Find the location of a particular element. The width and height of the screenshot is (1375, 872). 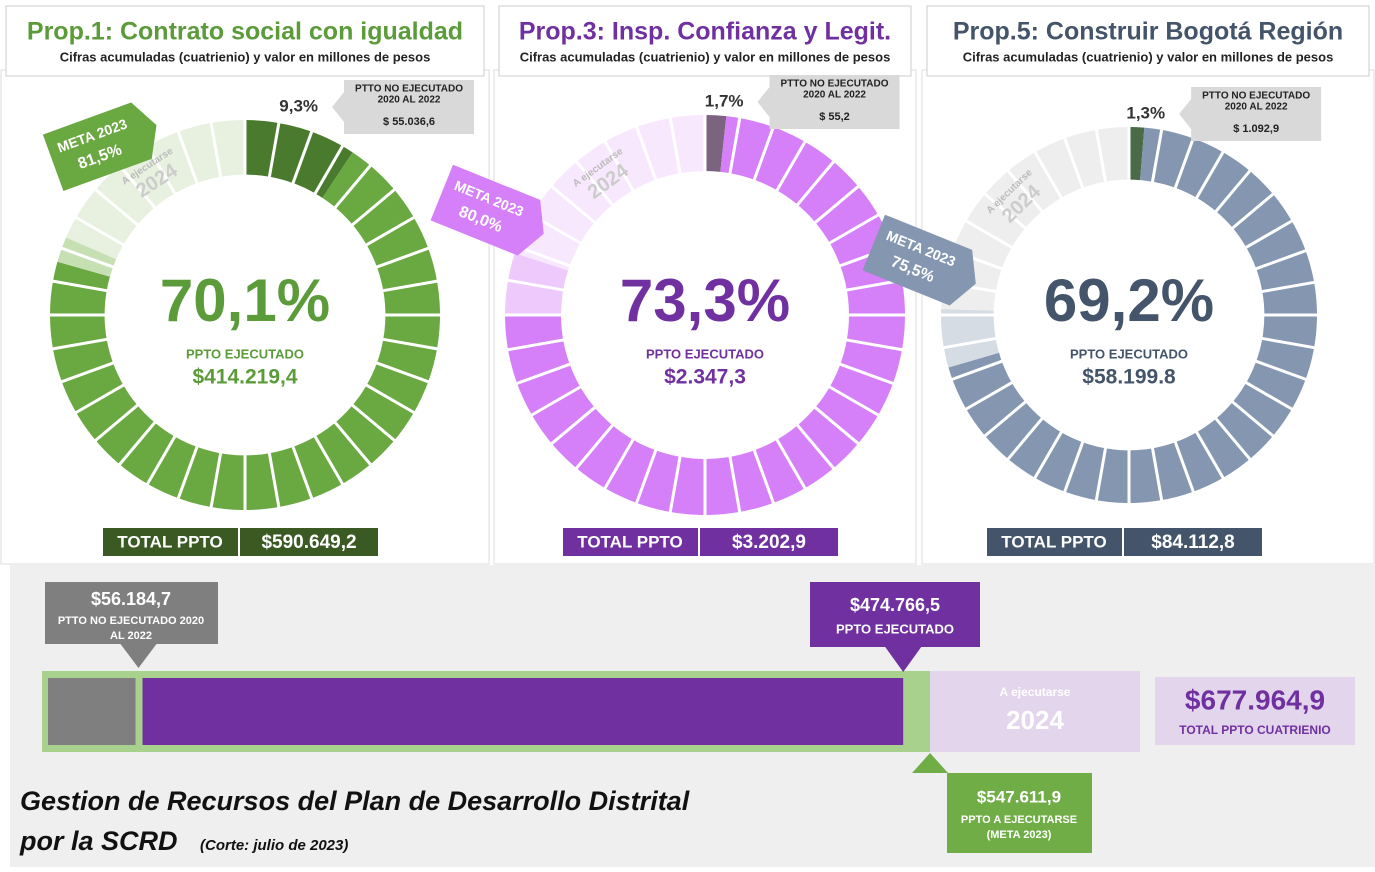

executed-arc is located at coordinates (245, 331).